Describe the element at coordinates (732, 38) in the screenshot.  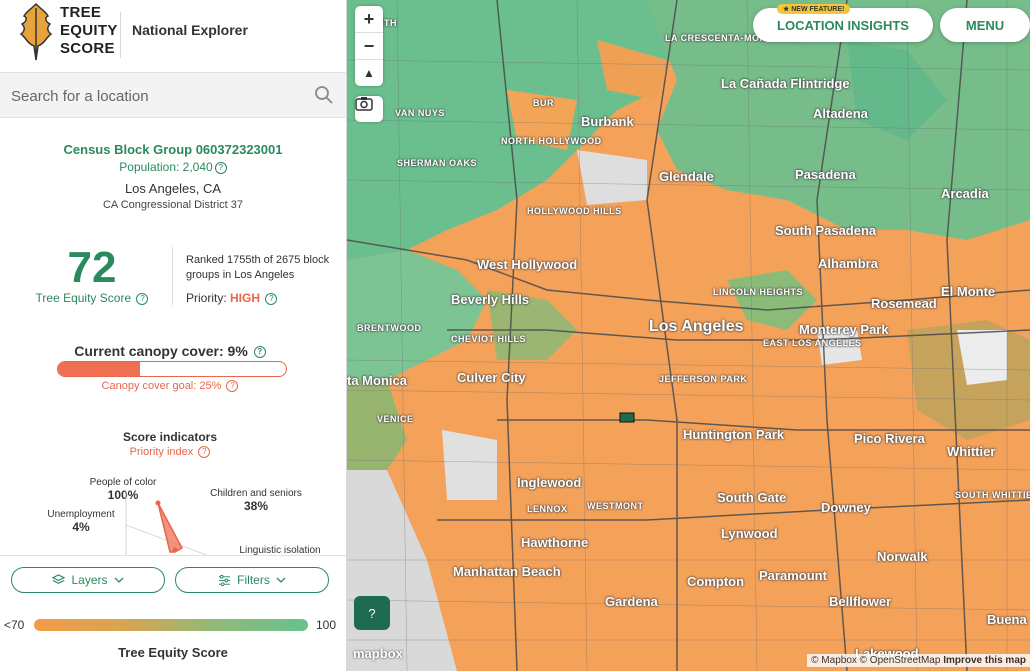
I see `place-label: LA CRESCENTA-MONTROSE` at that location.